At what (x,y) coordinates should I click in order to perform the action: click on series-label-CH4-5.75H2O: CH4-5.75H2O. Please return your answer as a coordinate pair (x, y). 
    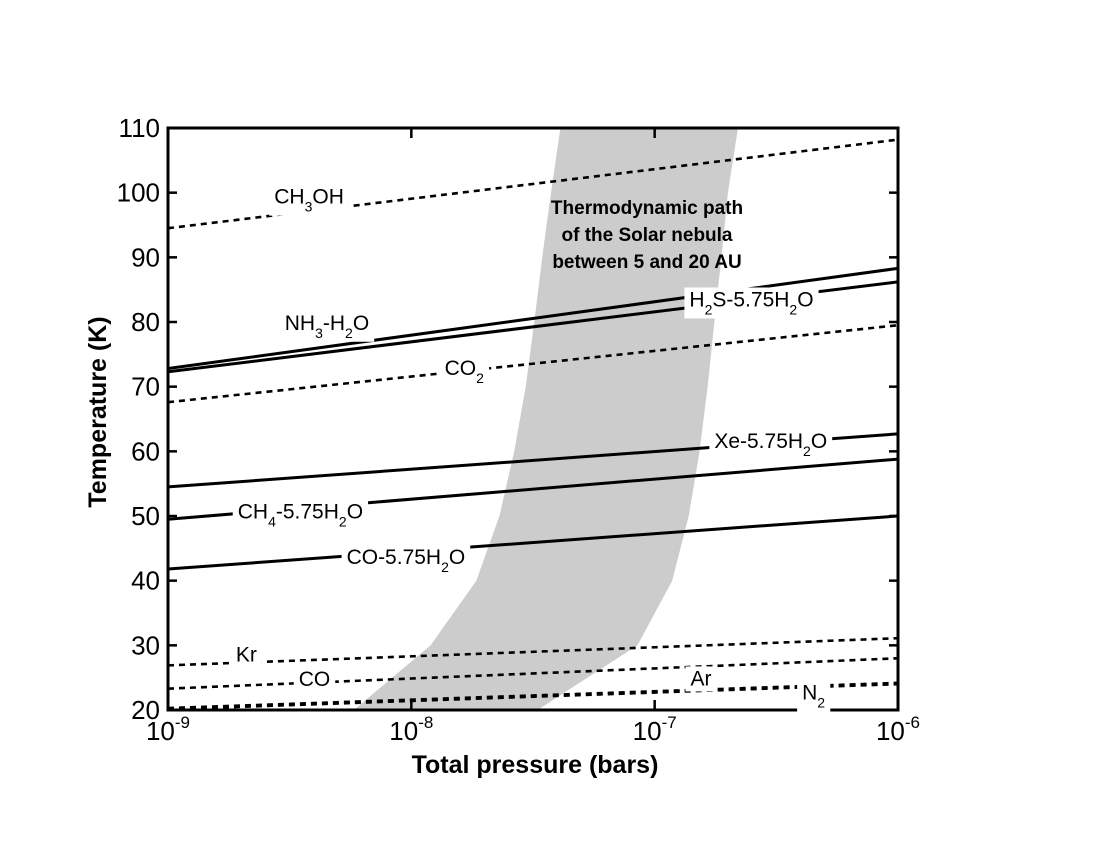
    Looking at the image, I should click on (300, 515).